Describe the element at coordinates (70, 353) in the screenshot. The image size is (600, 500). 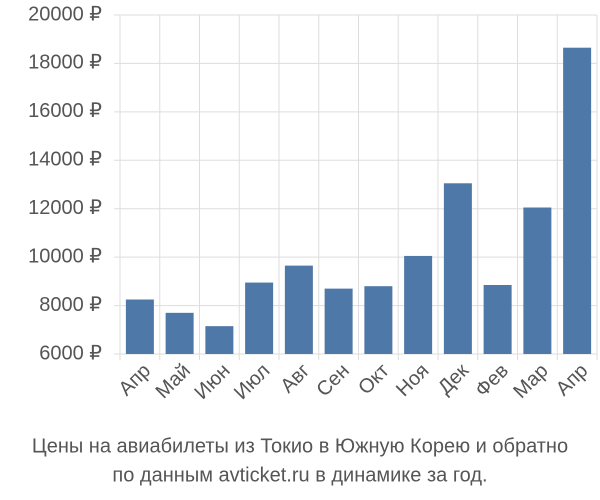
I see `y-tick-label: 6000 ₽` at that location.